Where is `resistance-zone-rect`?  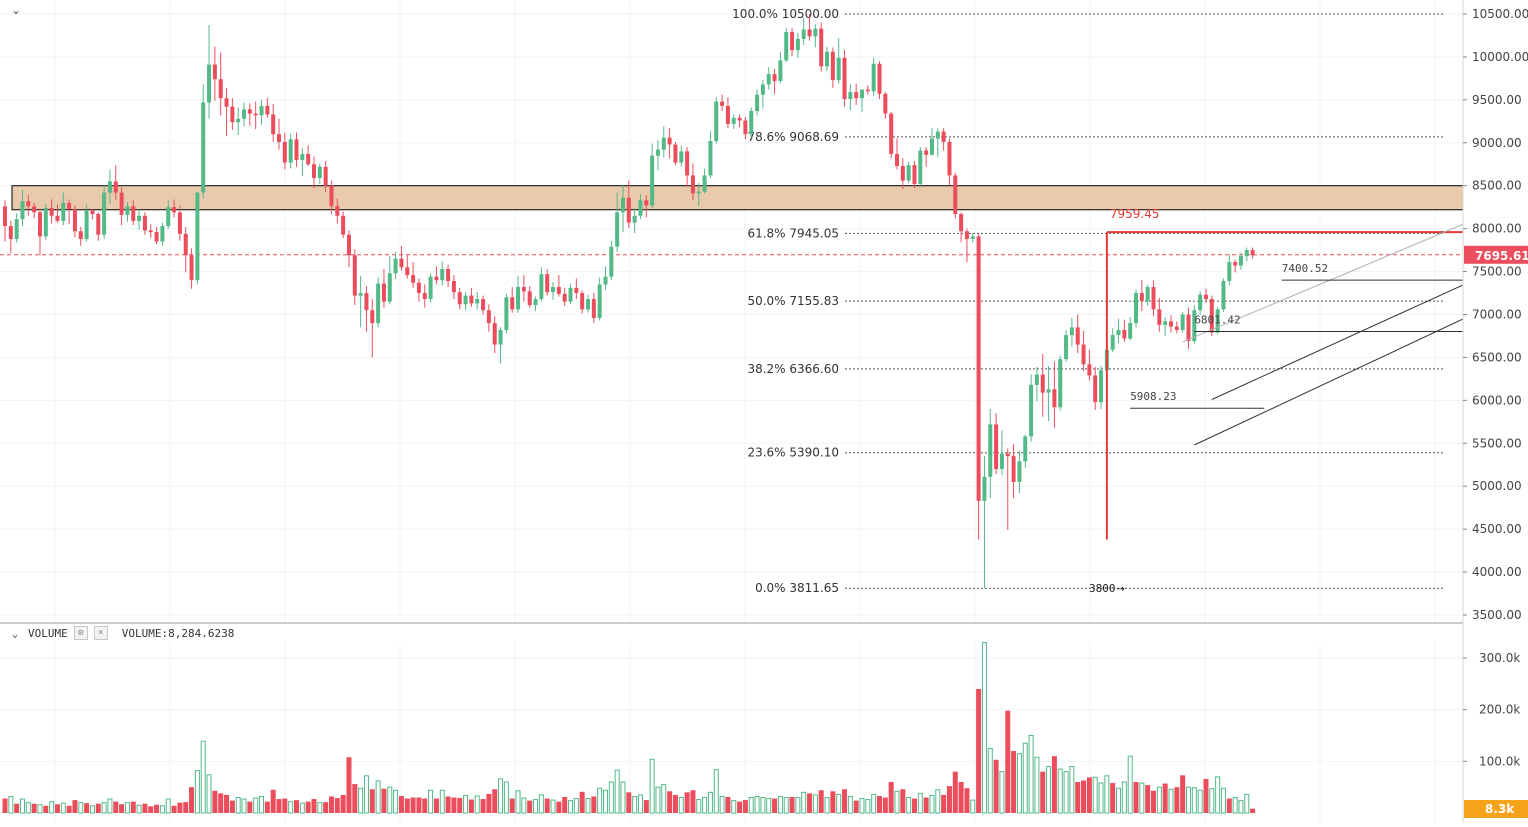
resistance-zone-rect is located at coordinates (737, 198).